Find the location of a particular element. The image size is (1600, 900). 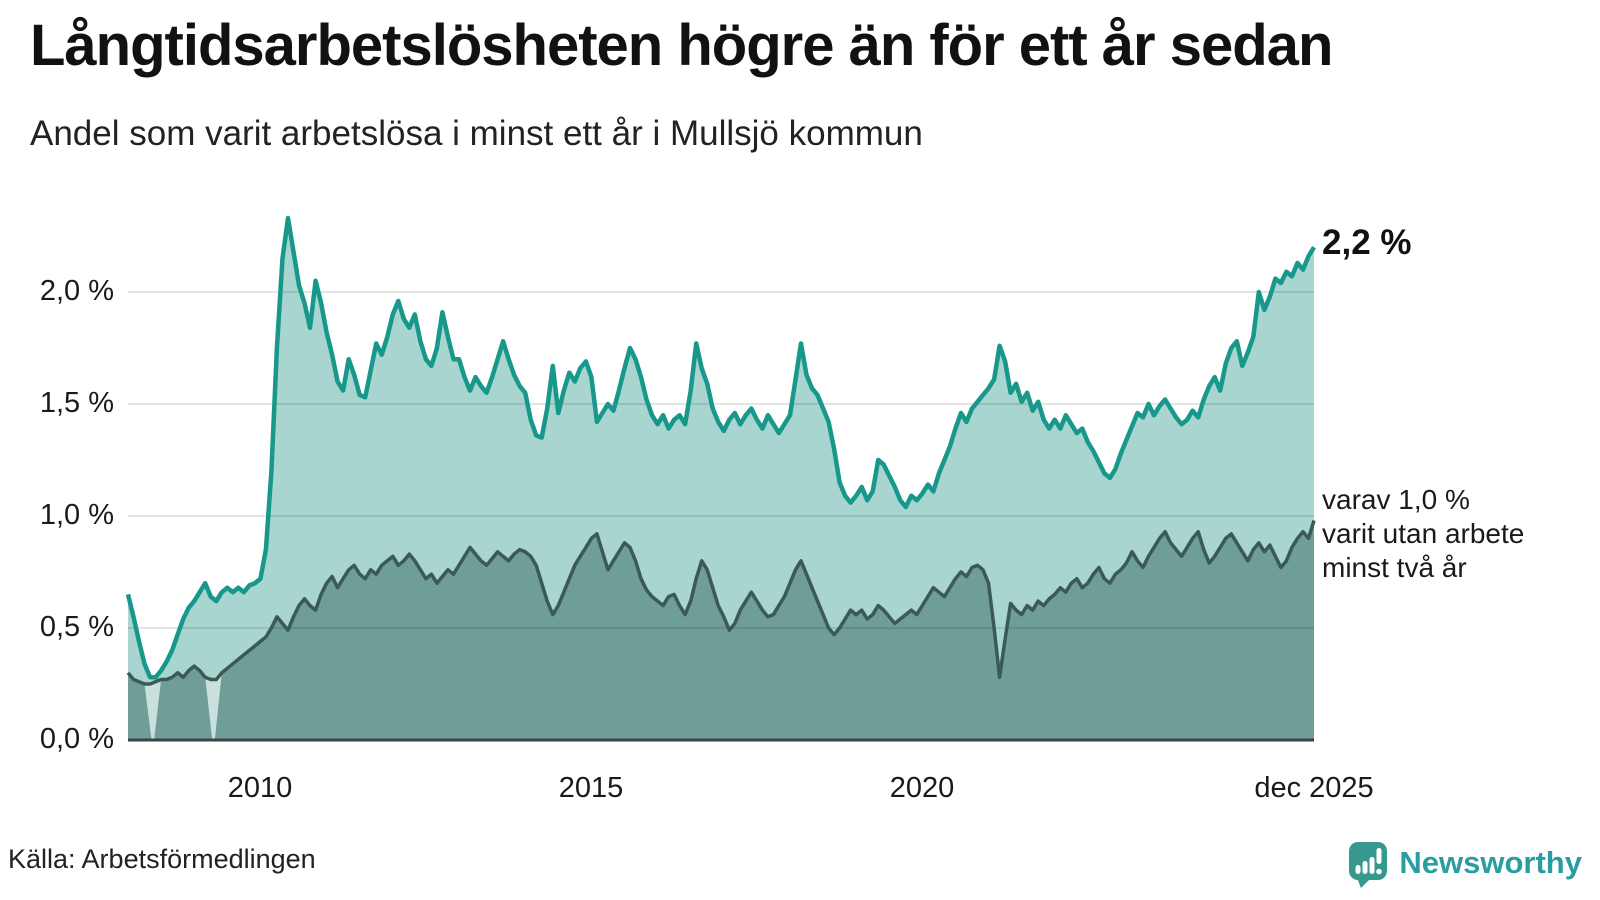

y-axis-label: 0,0 % is located at coordinates (76, 739).